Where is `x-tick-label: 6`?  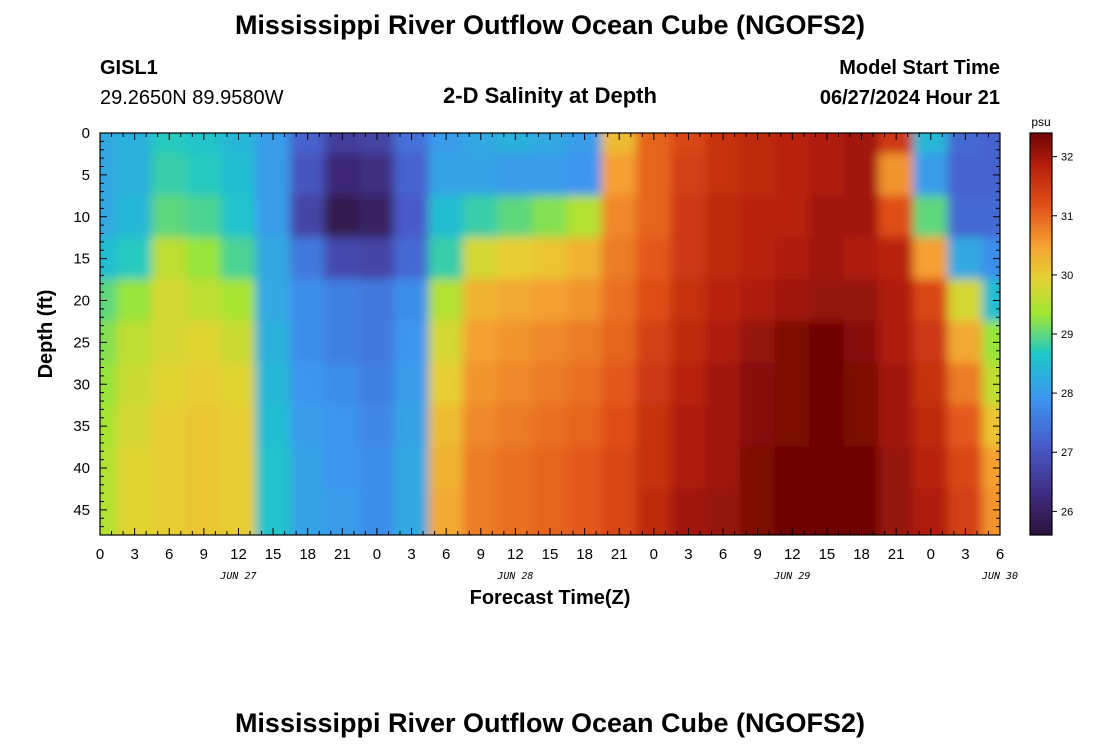
x-tick-label: 6 is located at coordinates (723, 554).